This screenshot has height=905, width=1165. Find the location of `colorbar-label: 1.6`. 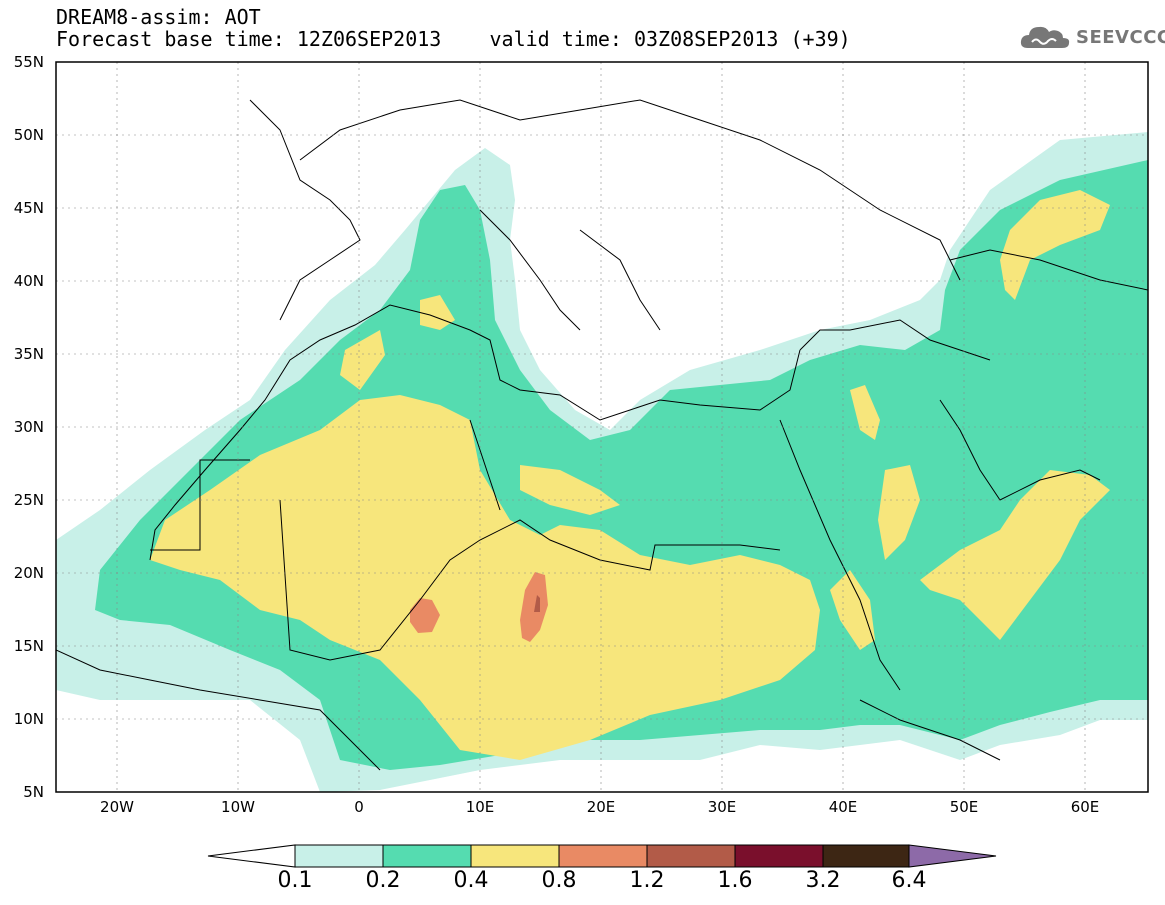

colorbar-label: 1.6 is located at coordinates (735, 880).